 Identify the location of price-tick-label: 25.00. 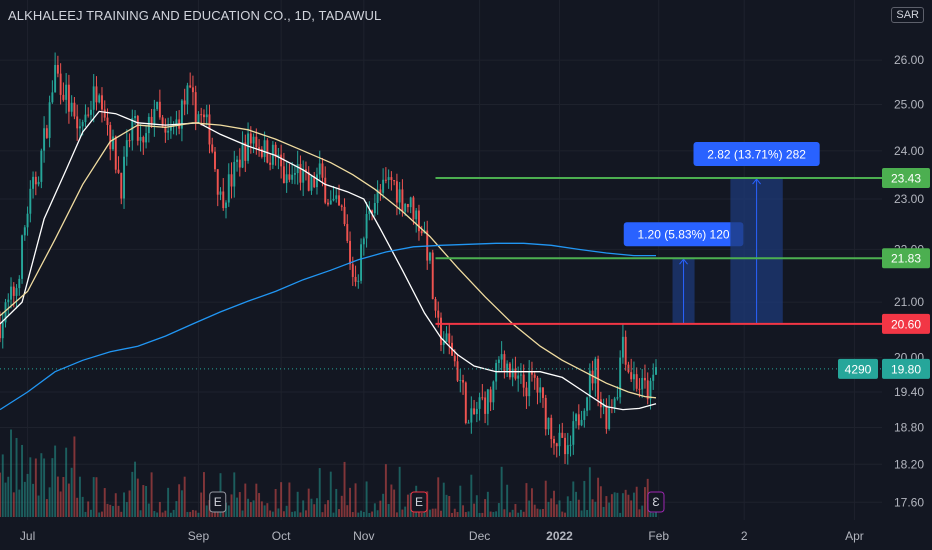
(909, 105).